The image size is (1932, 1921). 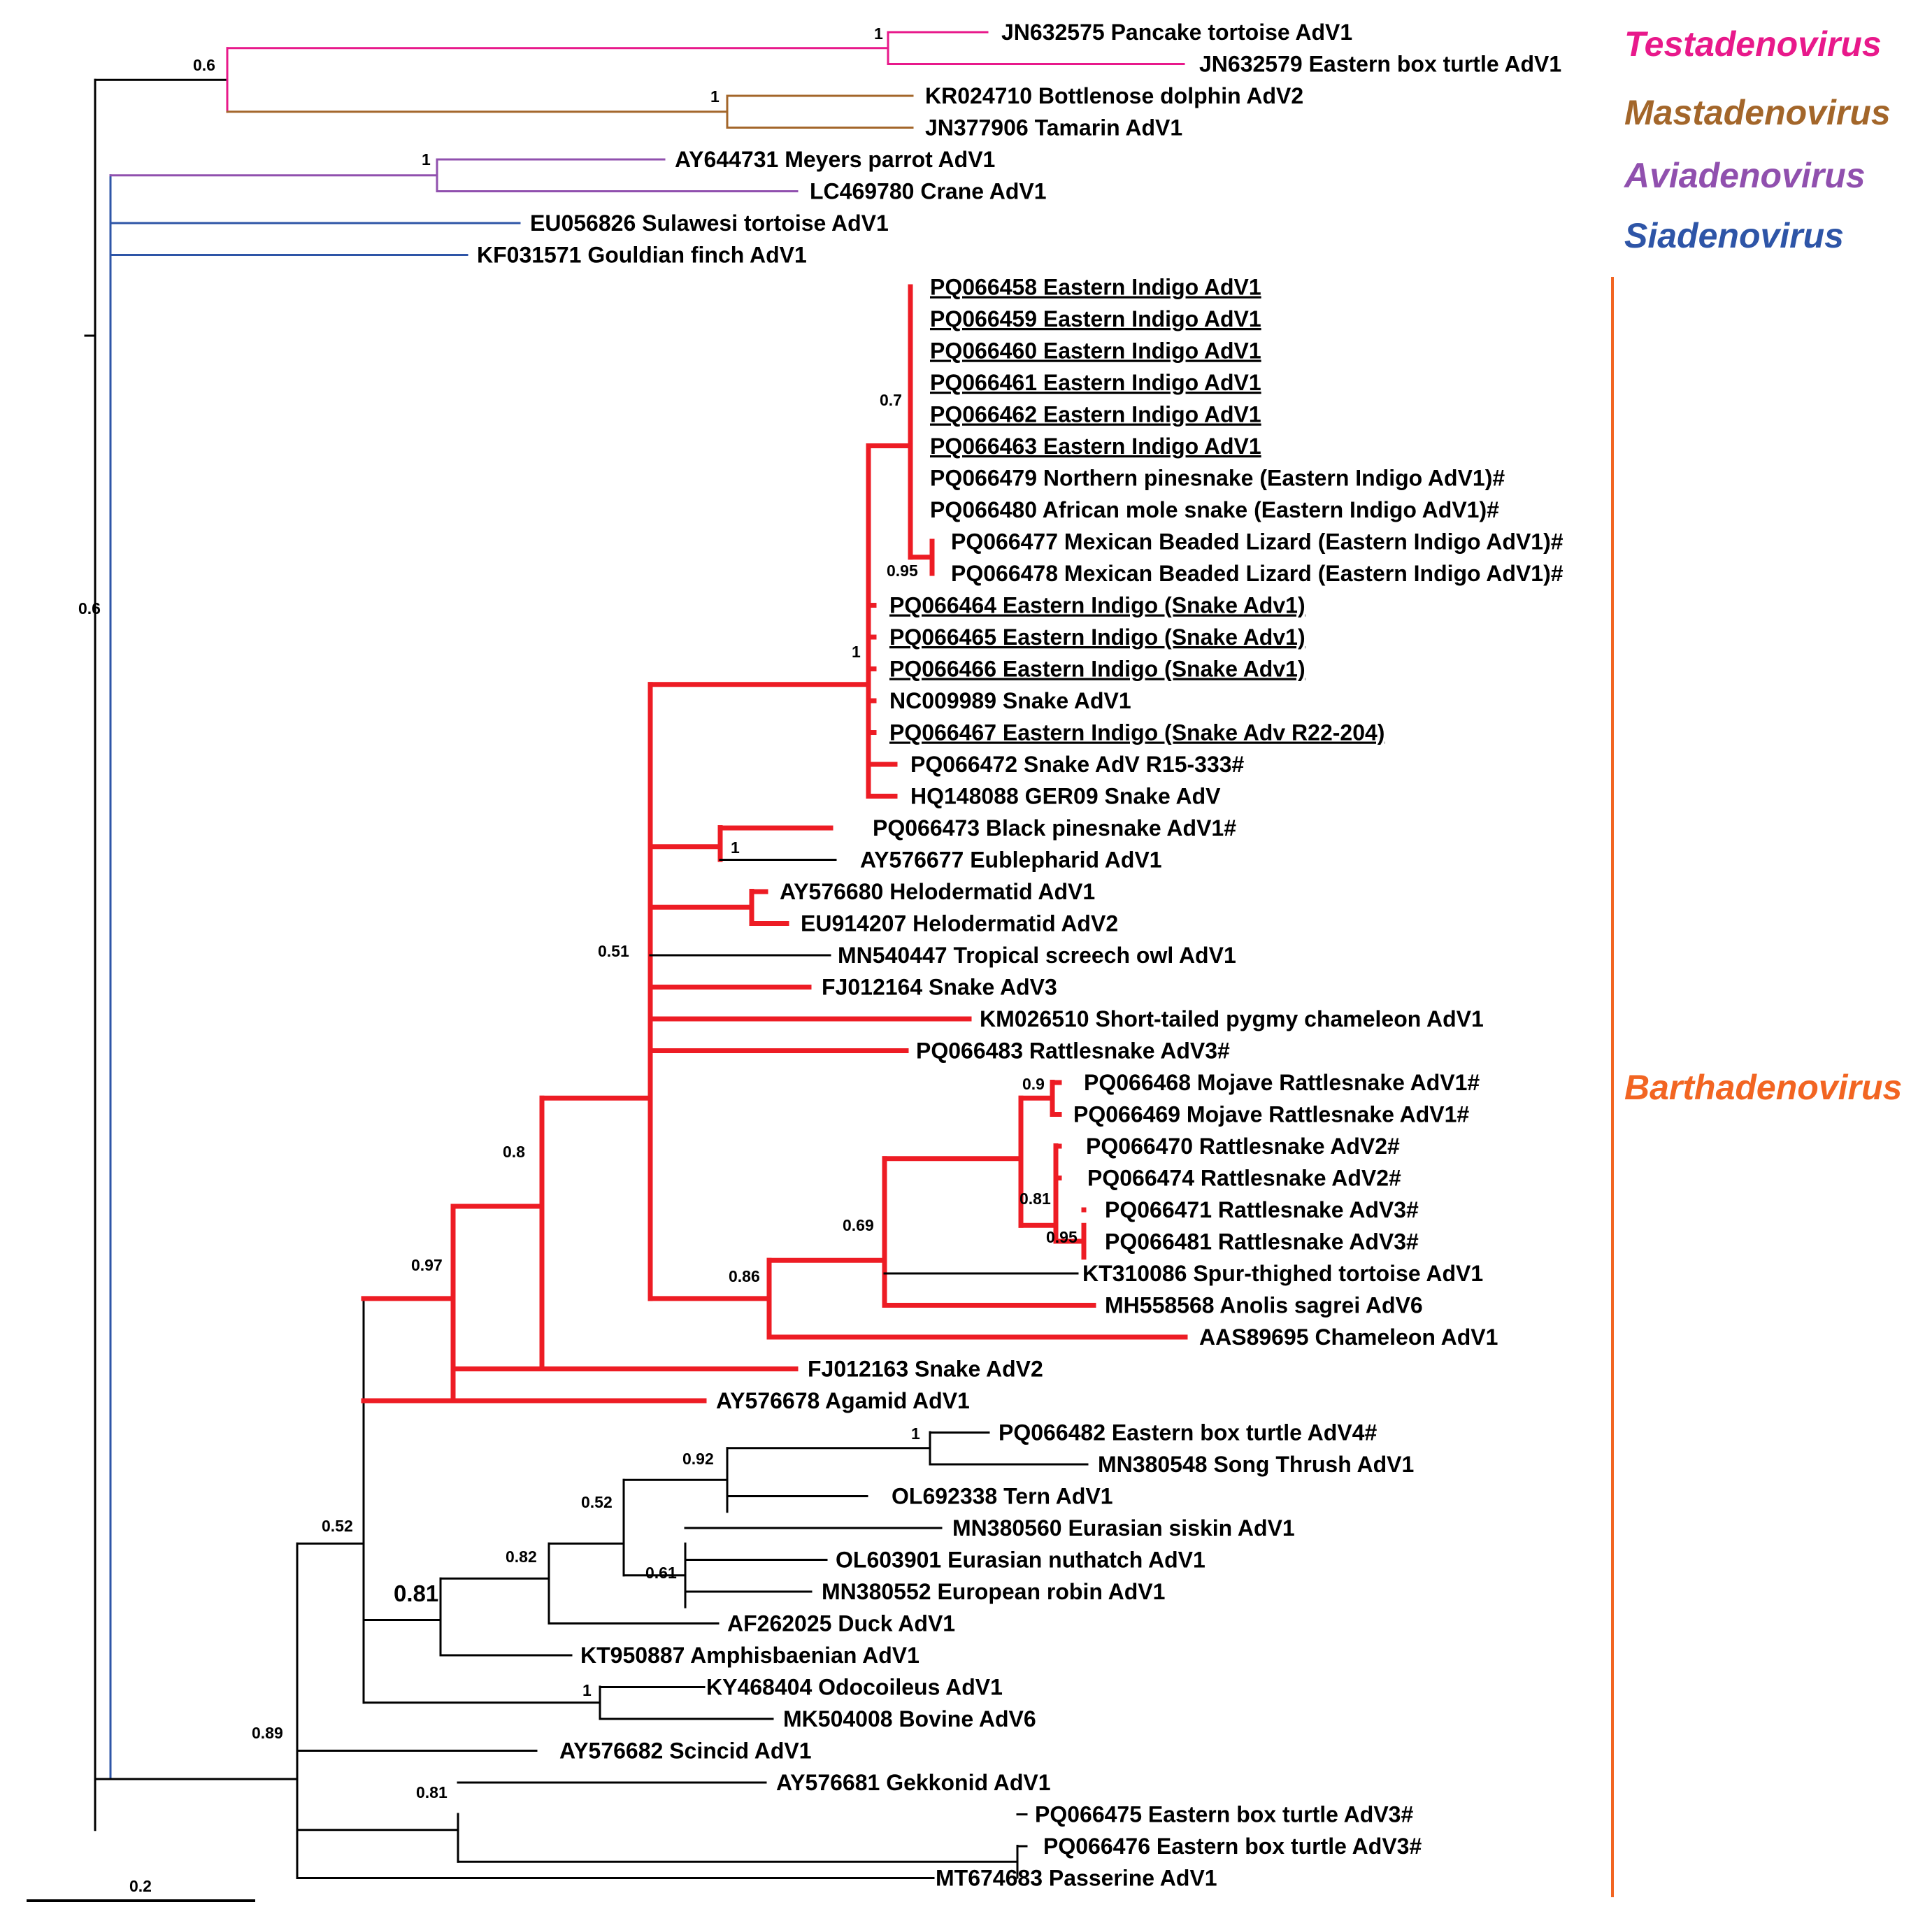 What do you see at coordinates (891, 400) in the screenshot?
I see `support-value: 0.7` at bounding box center [891, 400].